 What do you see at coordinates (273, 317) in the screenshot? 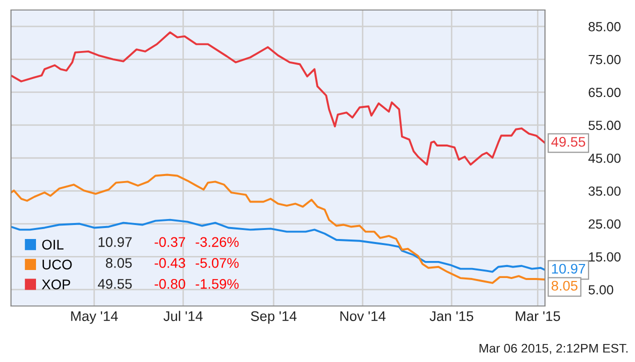
I see `x-tick-label: Sep '14` at bounding box center [273, 317].